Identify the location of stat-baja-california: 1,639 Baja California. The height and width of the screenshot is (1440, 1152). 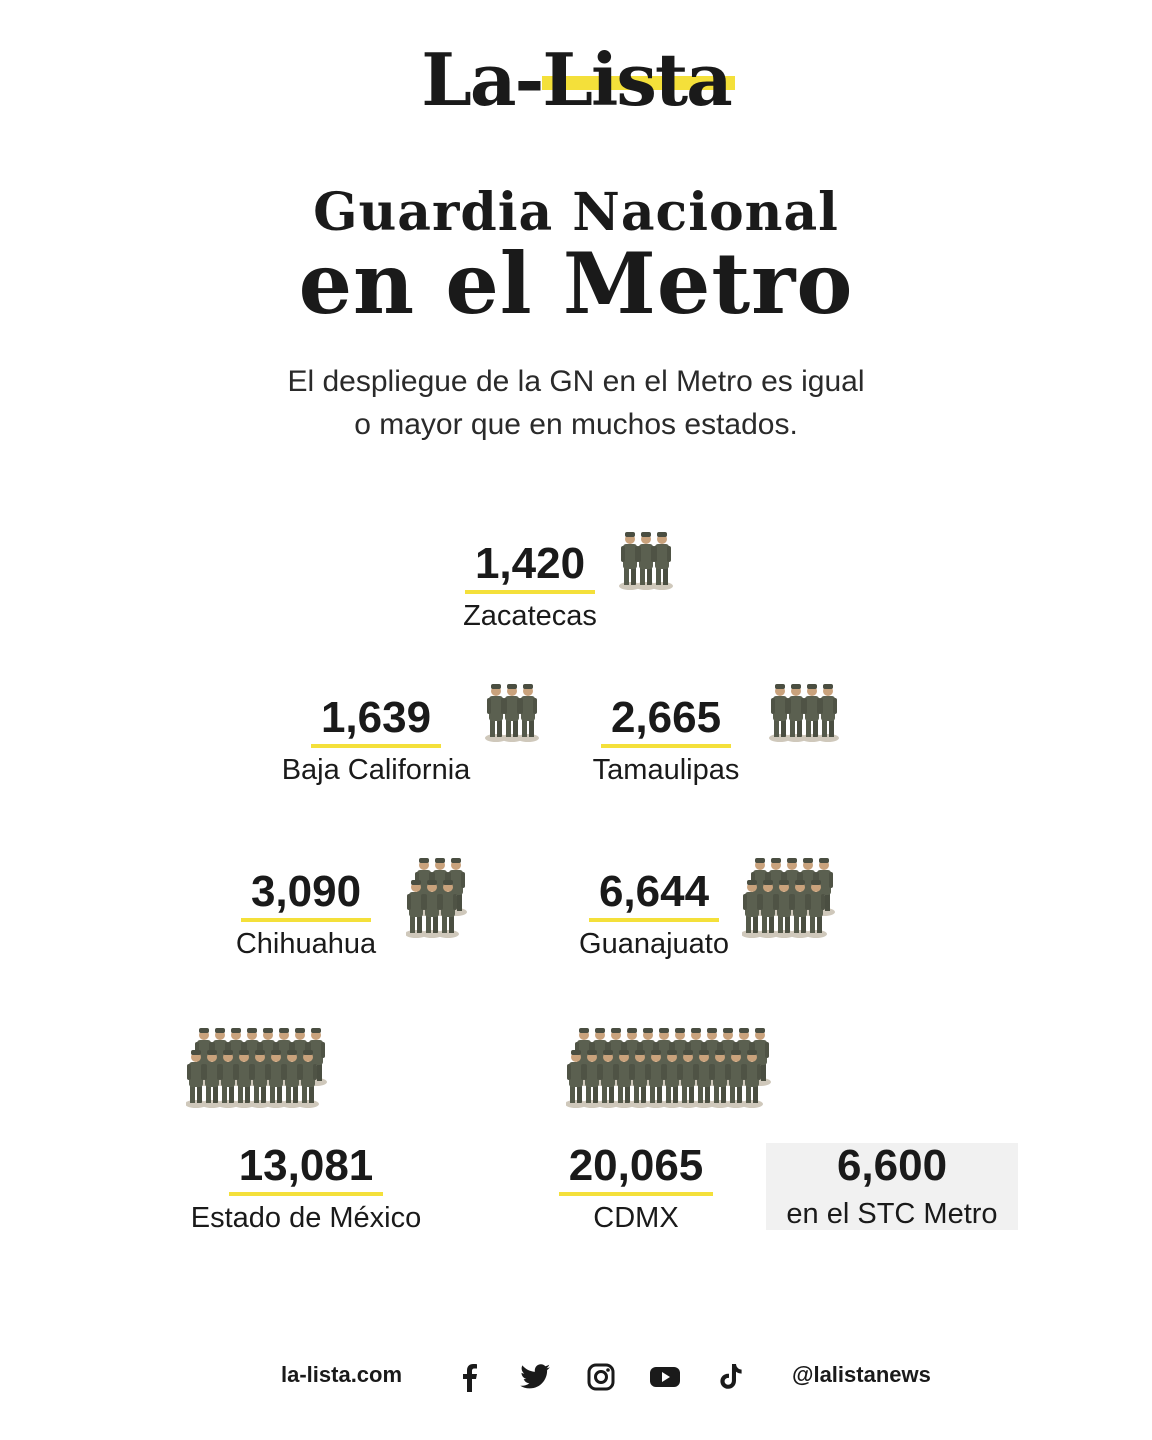
(376, 741).